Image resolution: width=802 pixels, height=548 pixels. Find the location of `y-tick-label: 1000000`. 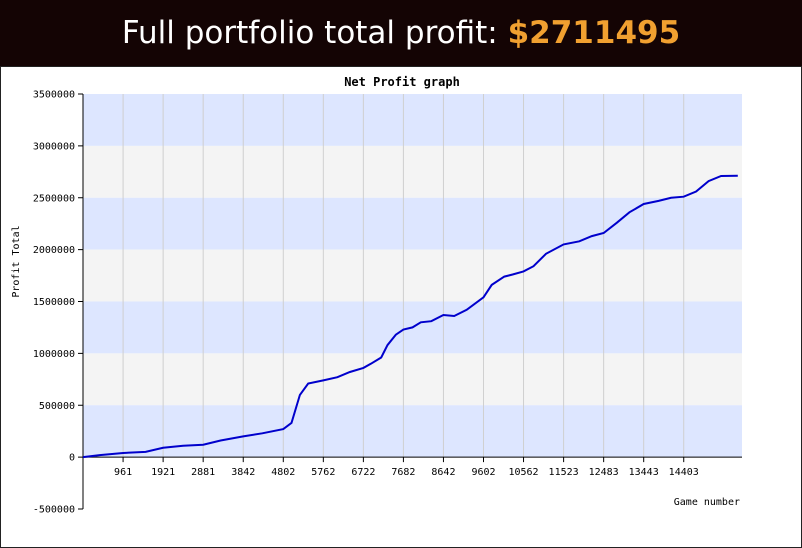

y-tick-label: 1000000 is located at coordinates (54, 354).